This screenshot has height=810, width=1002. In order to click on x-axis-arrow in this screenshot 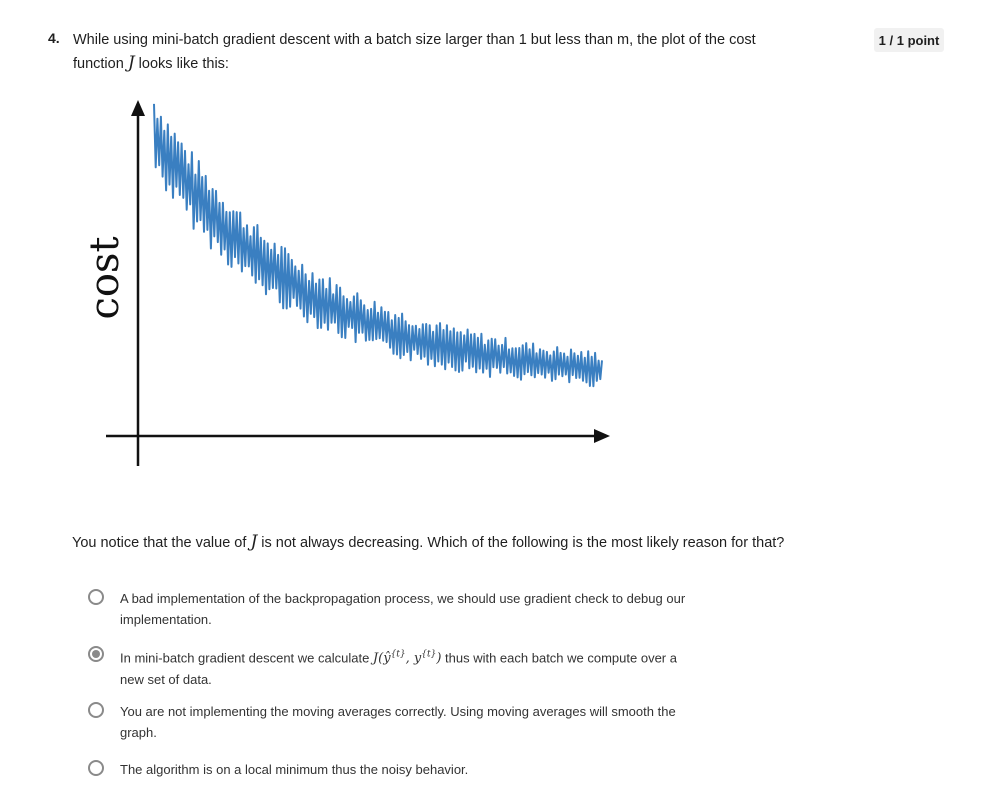, I will do `click(602, 436)`.